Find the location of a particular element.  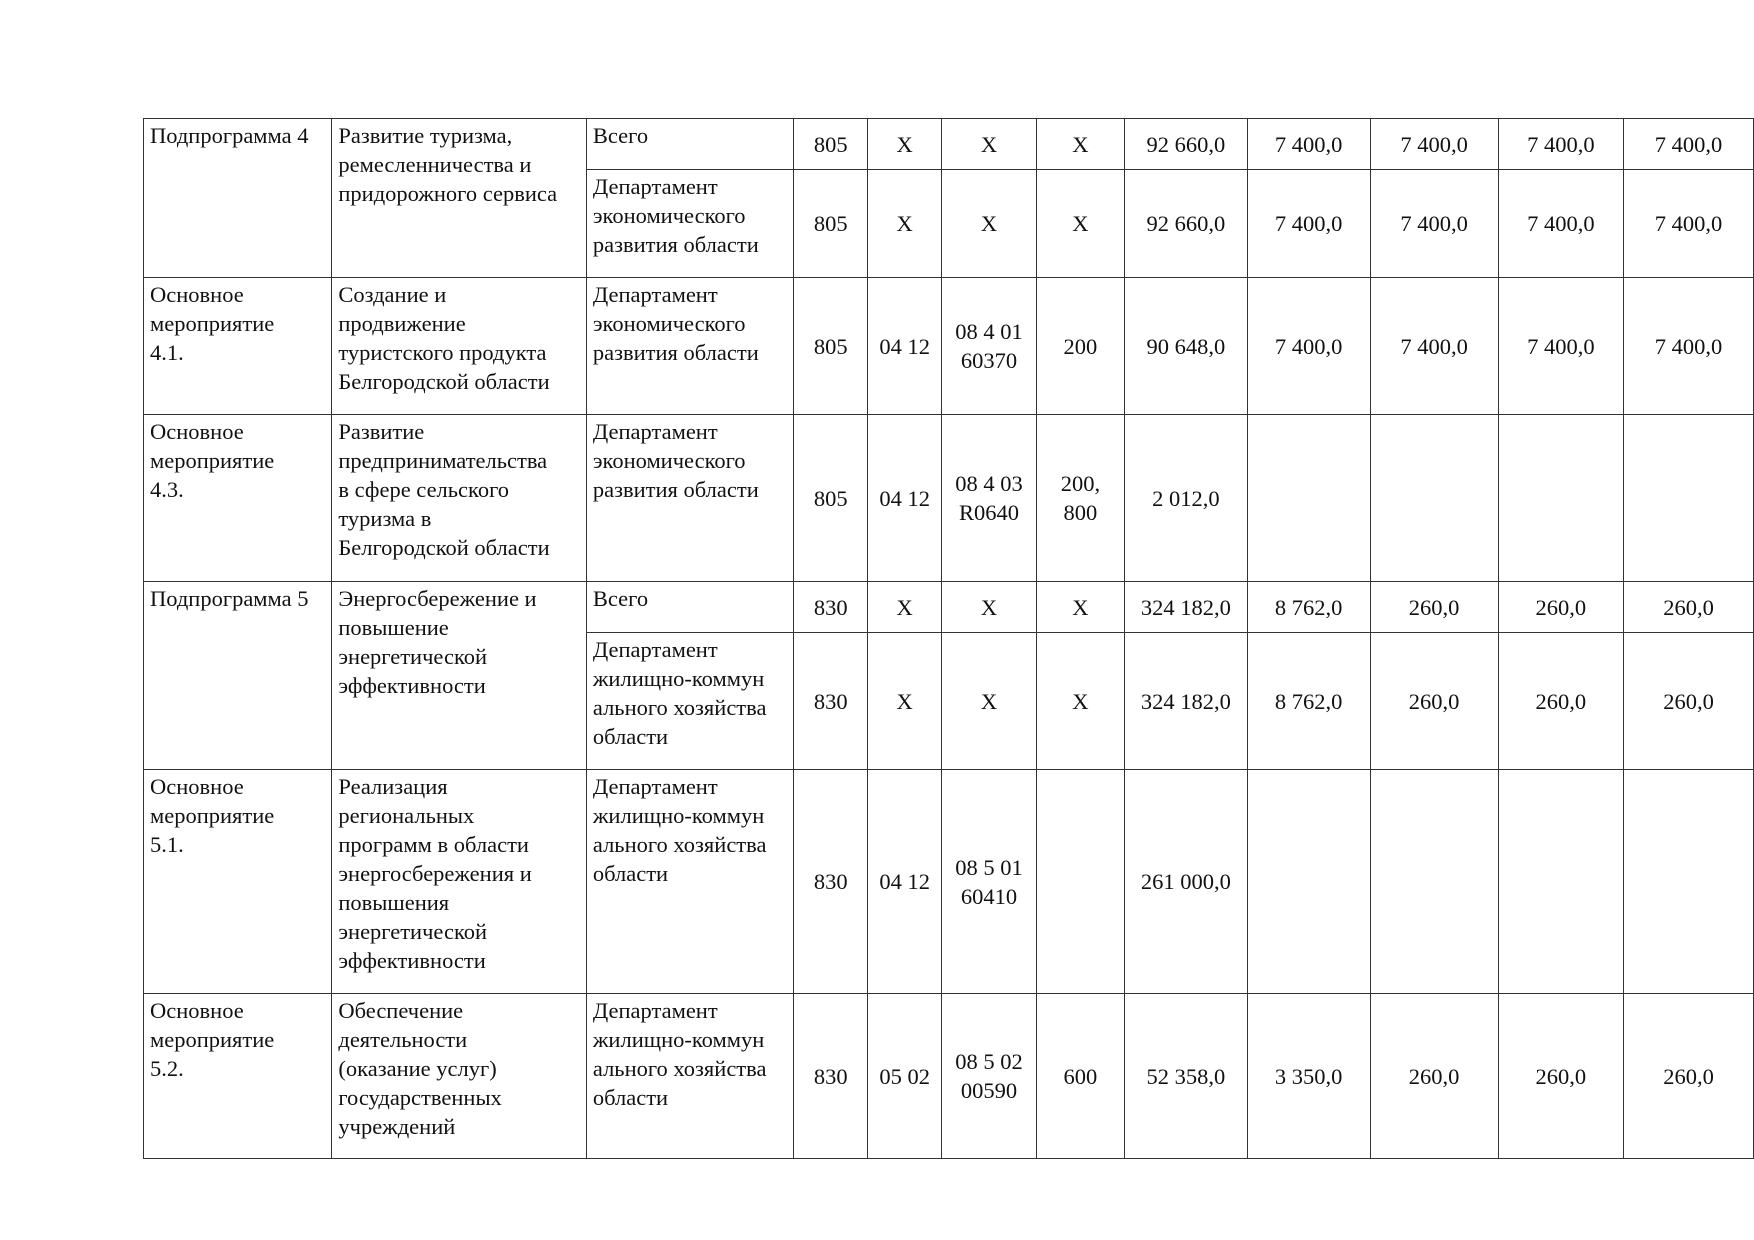

value-cell: 600 is located at coordinates (1080, 1076).